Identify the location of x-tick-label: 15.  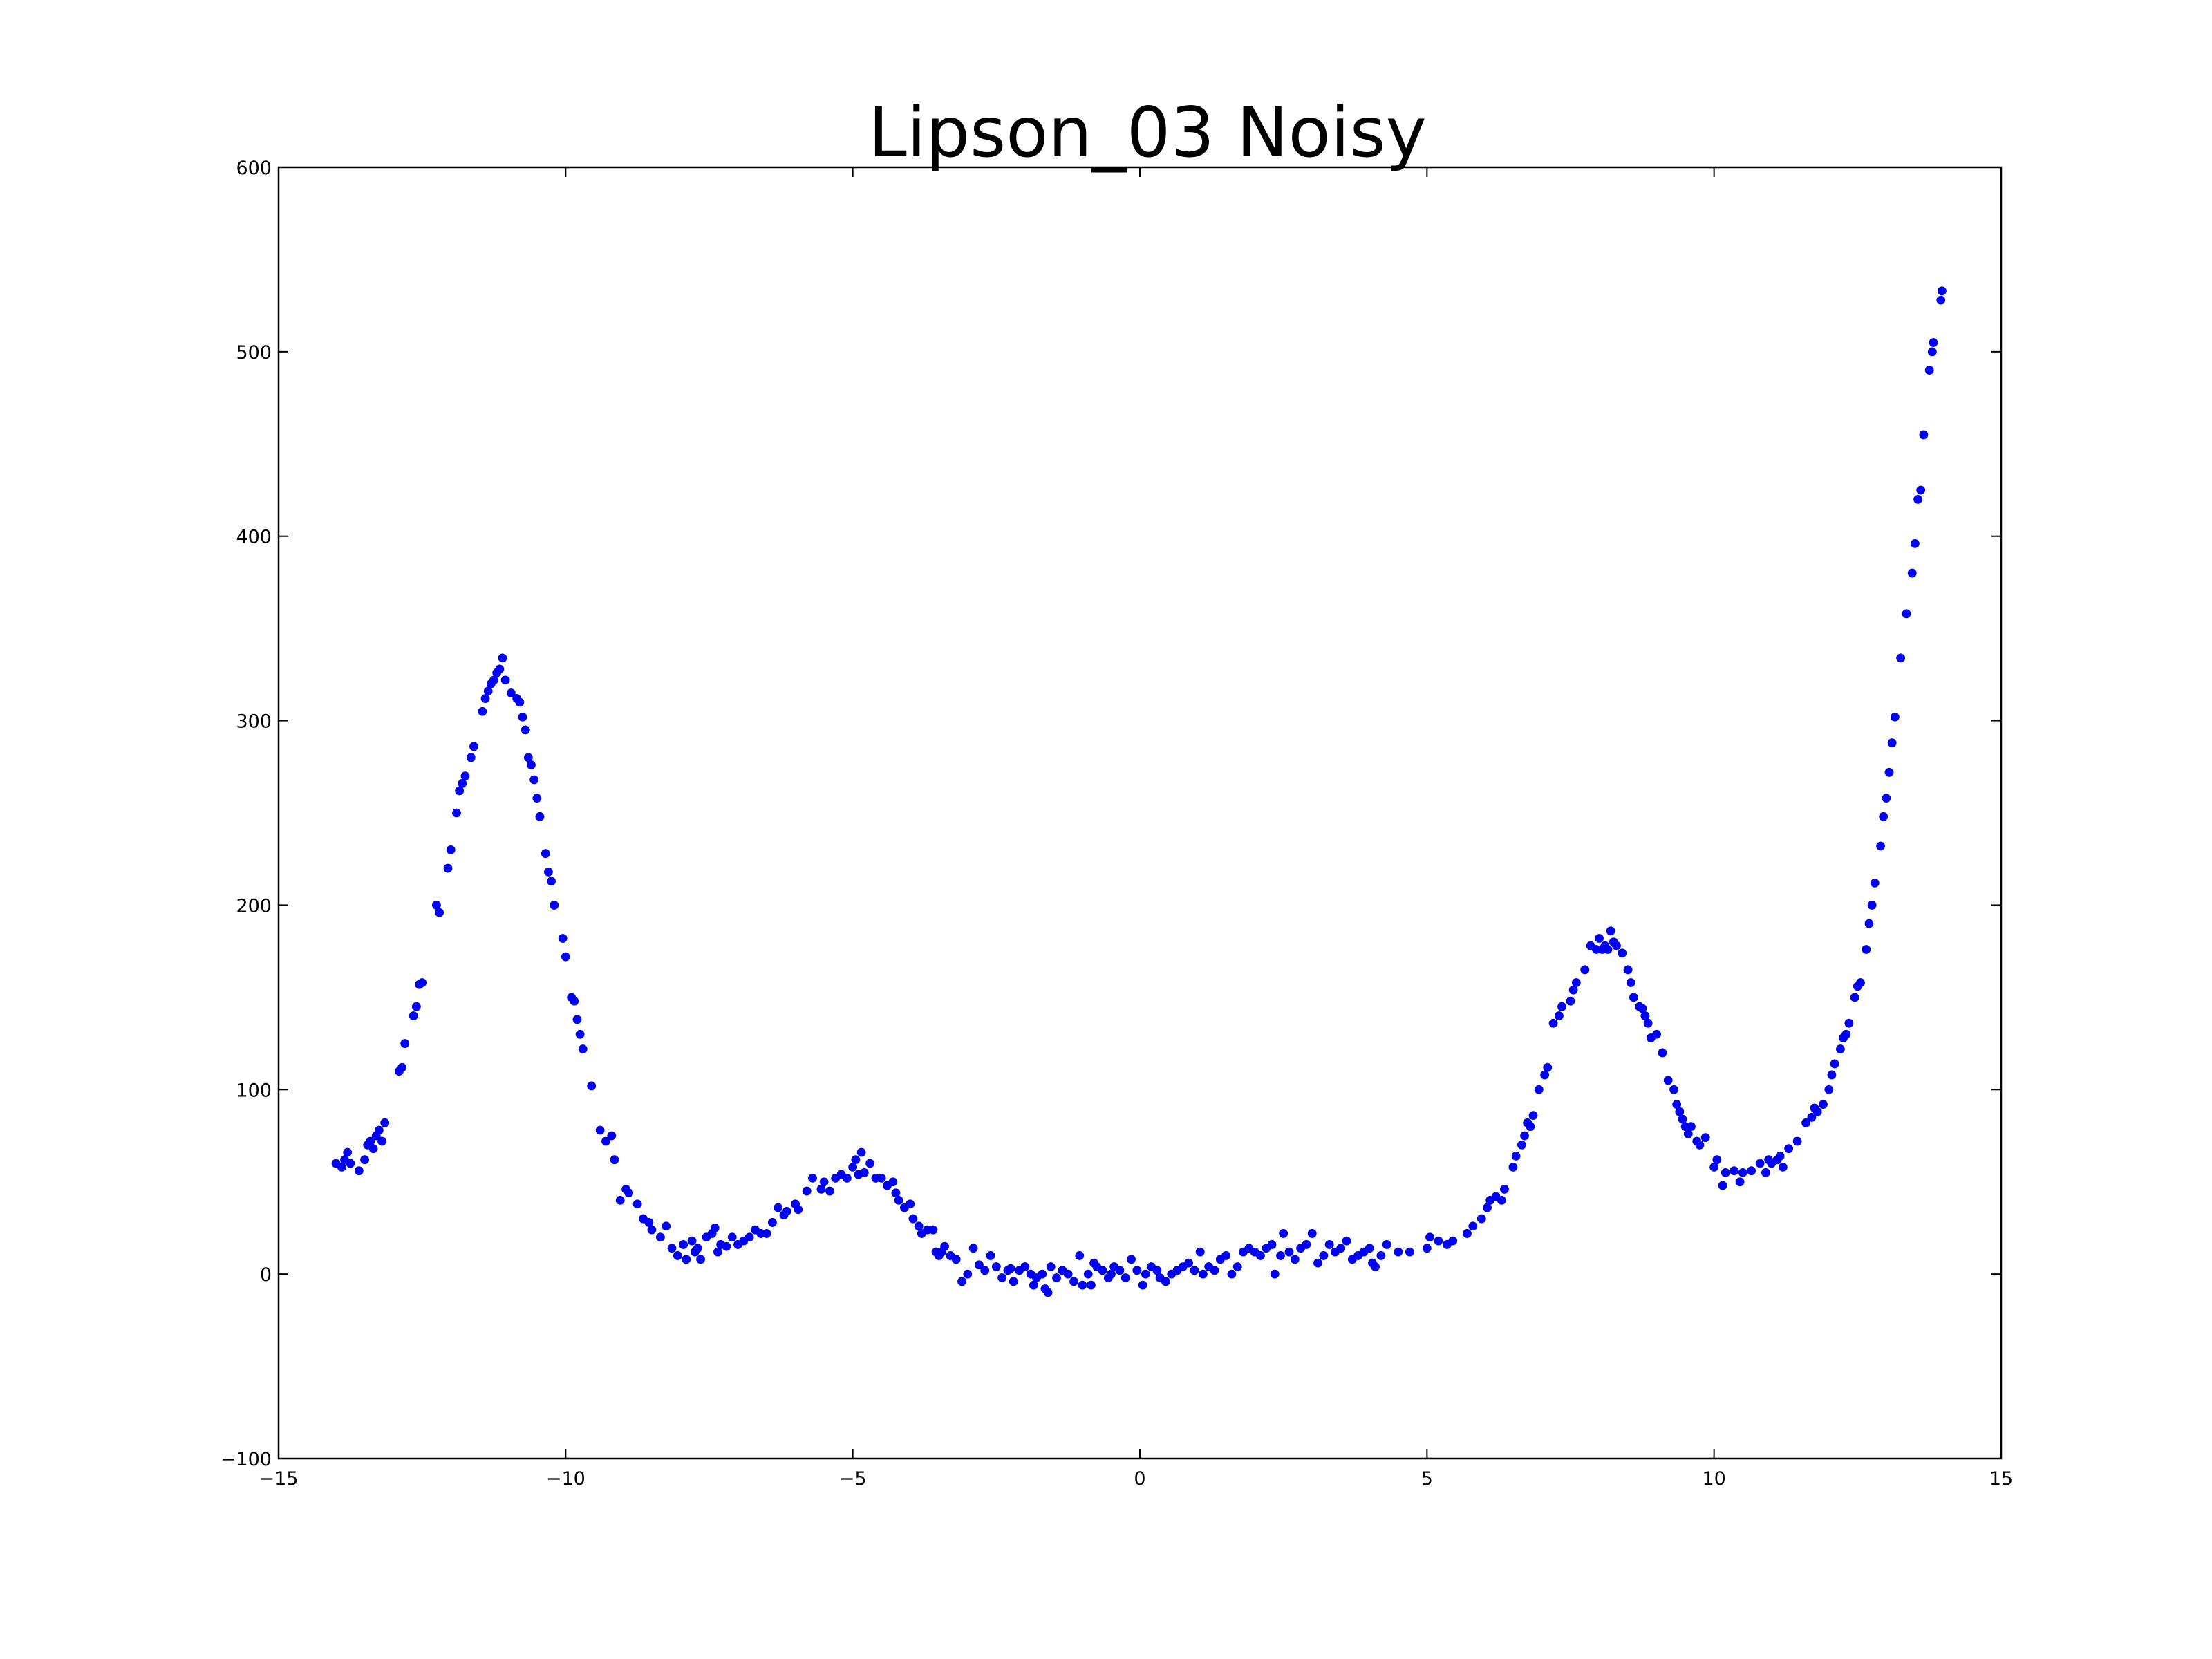
(2001, 1479).